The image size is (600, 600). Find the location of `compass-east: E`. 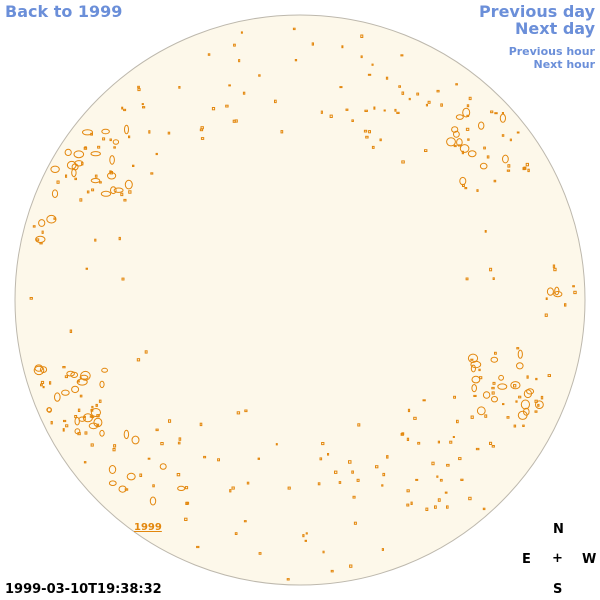

compass-east: E is located at coordinates (526, 559).